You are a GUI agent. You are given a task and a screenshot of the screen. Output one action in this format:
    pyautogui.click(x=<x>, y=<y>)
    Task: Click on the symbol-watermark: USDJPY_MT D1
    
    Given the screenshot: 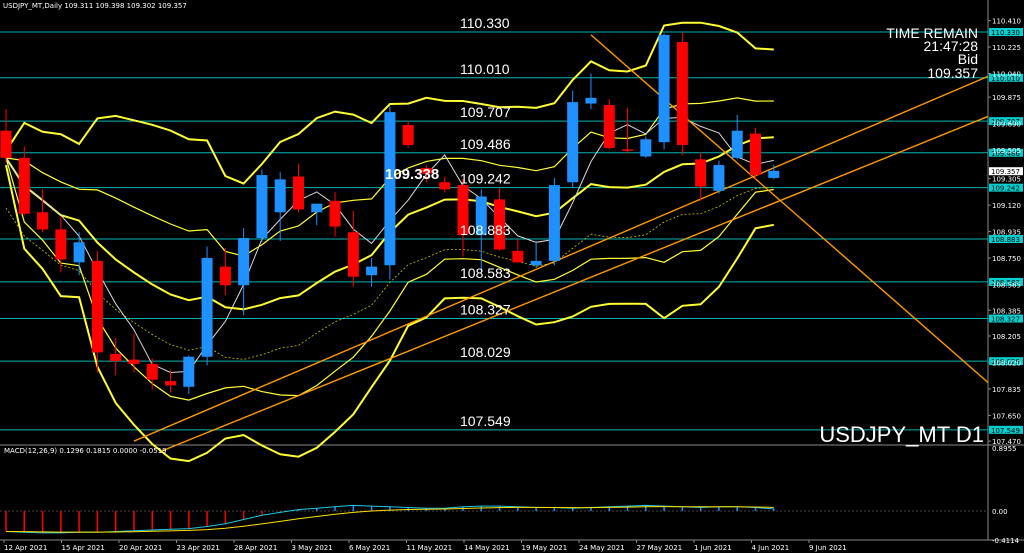 What is the action you would take?
    pyautogui.click(x=901, y=434)
    